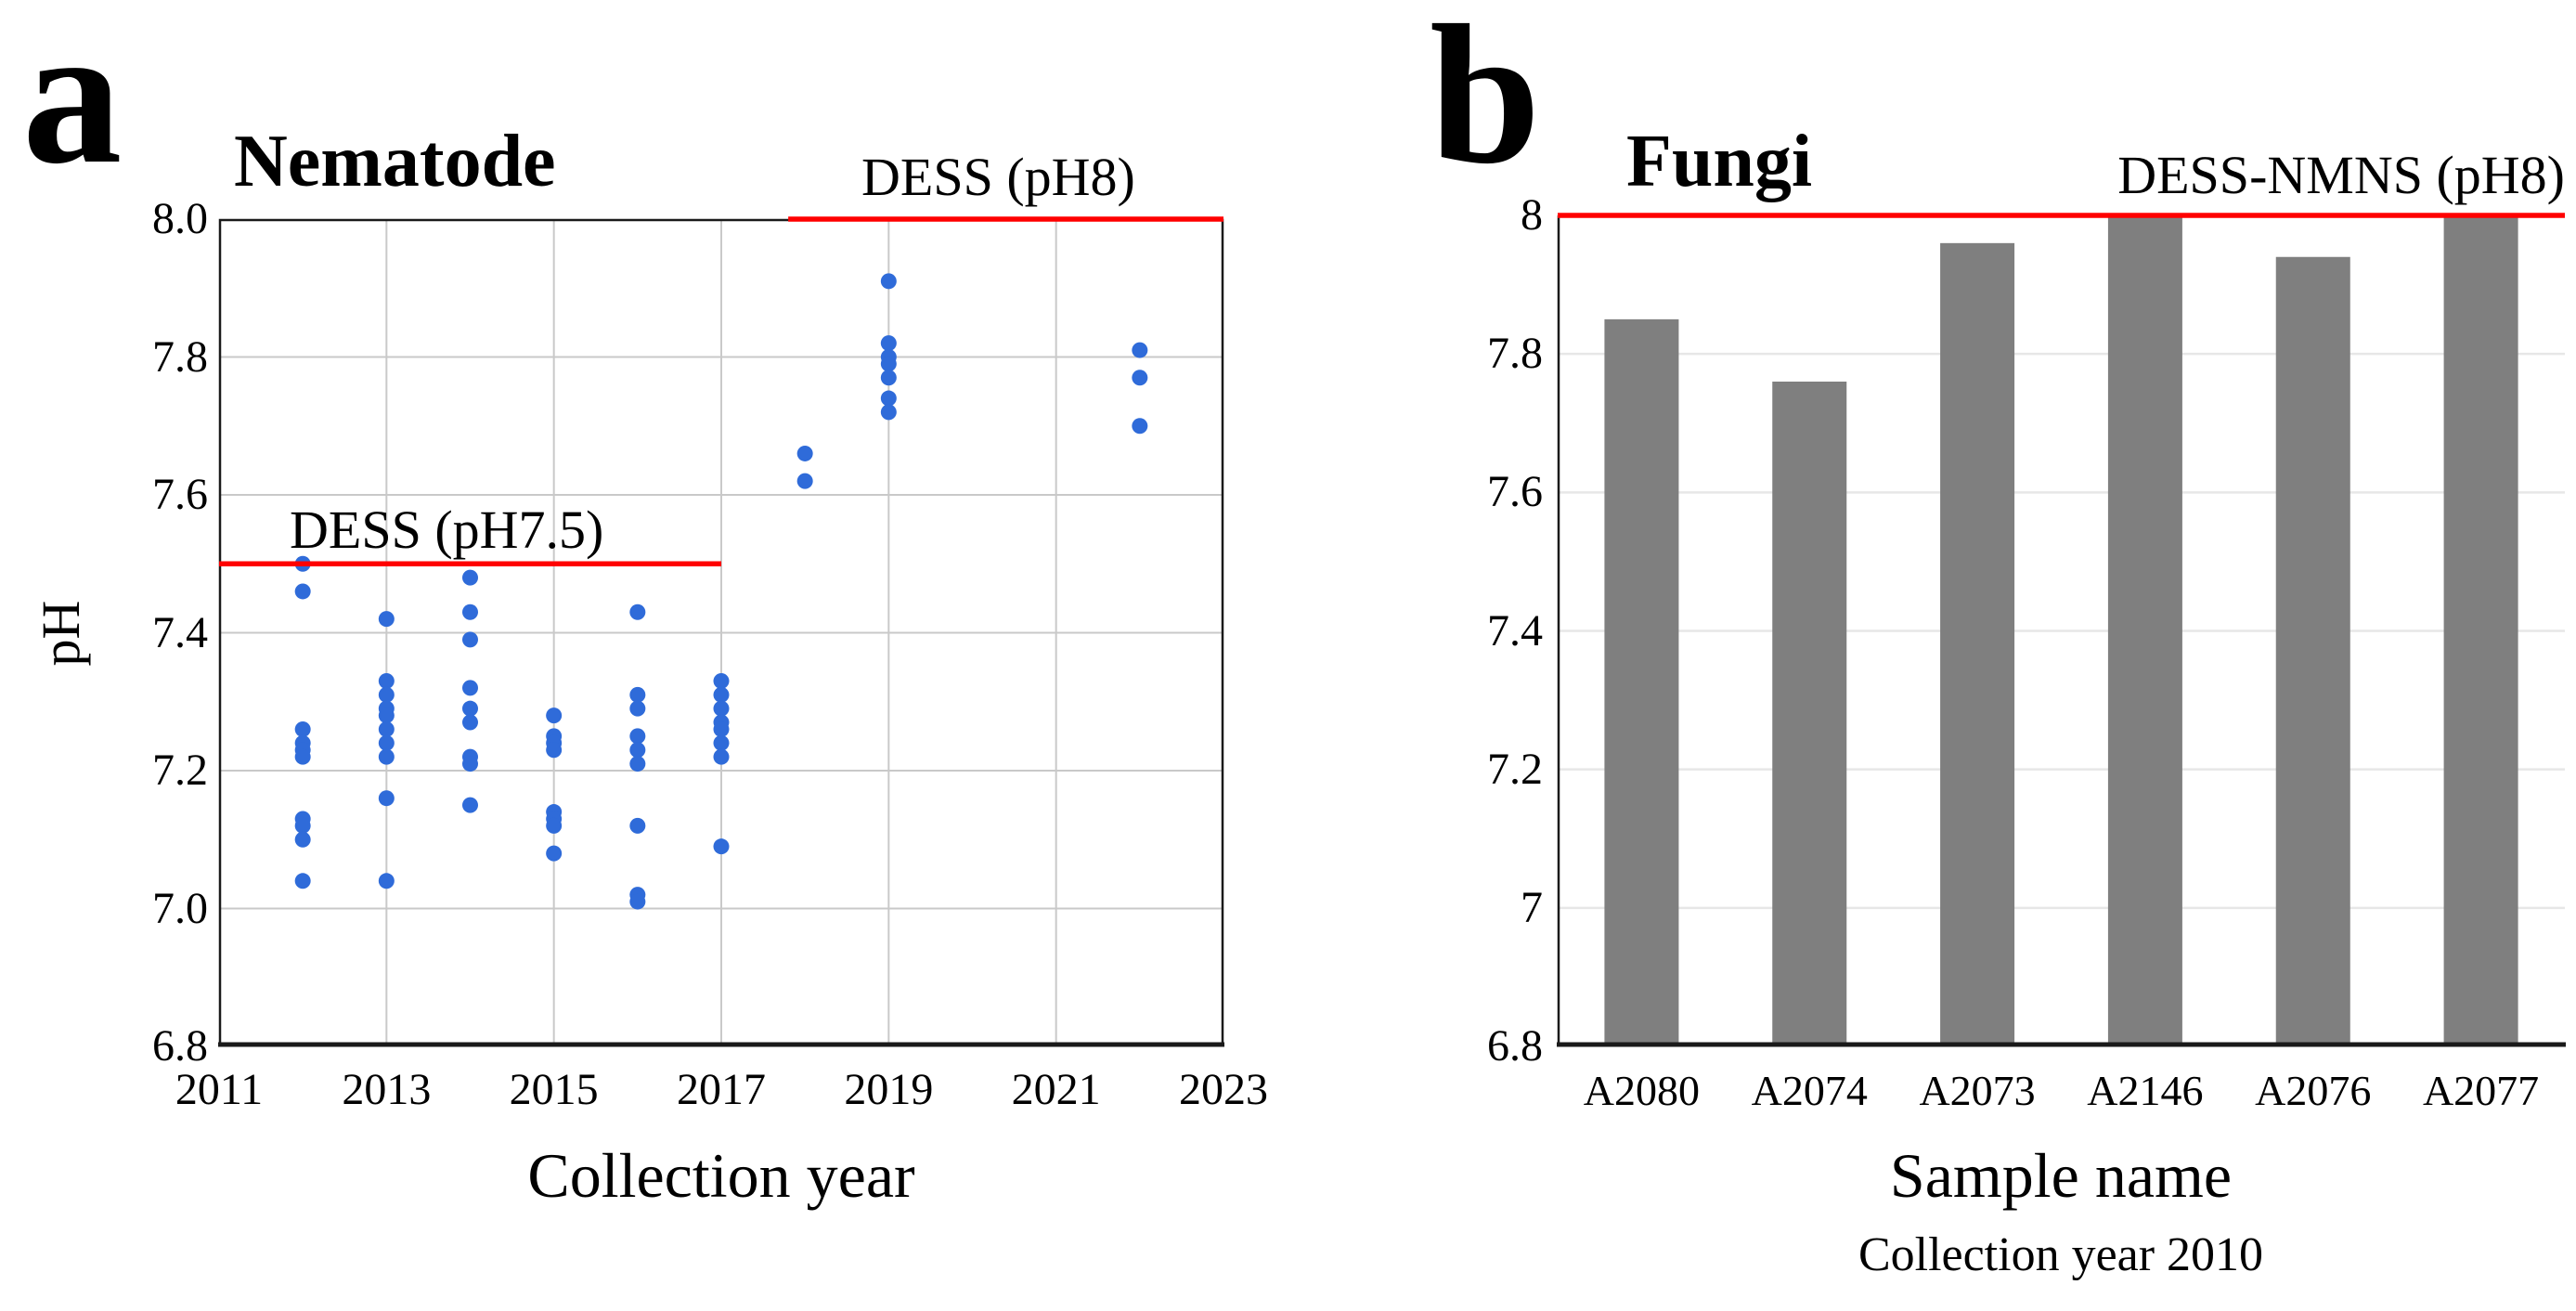 The image size is (2576, 1311). Describe the element at coordinates (180, 632) in the screenshot. I see `panel-a-ytick-7.4: 7.4` at that location.